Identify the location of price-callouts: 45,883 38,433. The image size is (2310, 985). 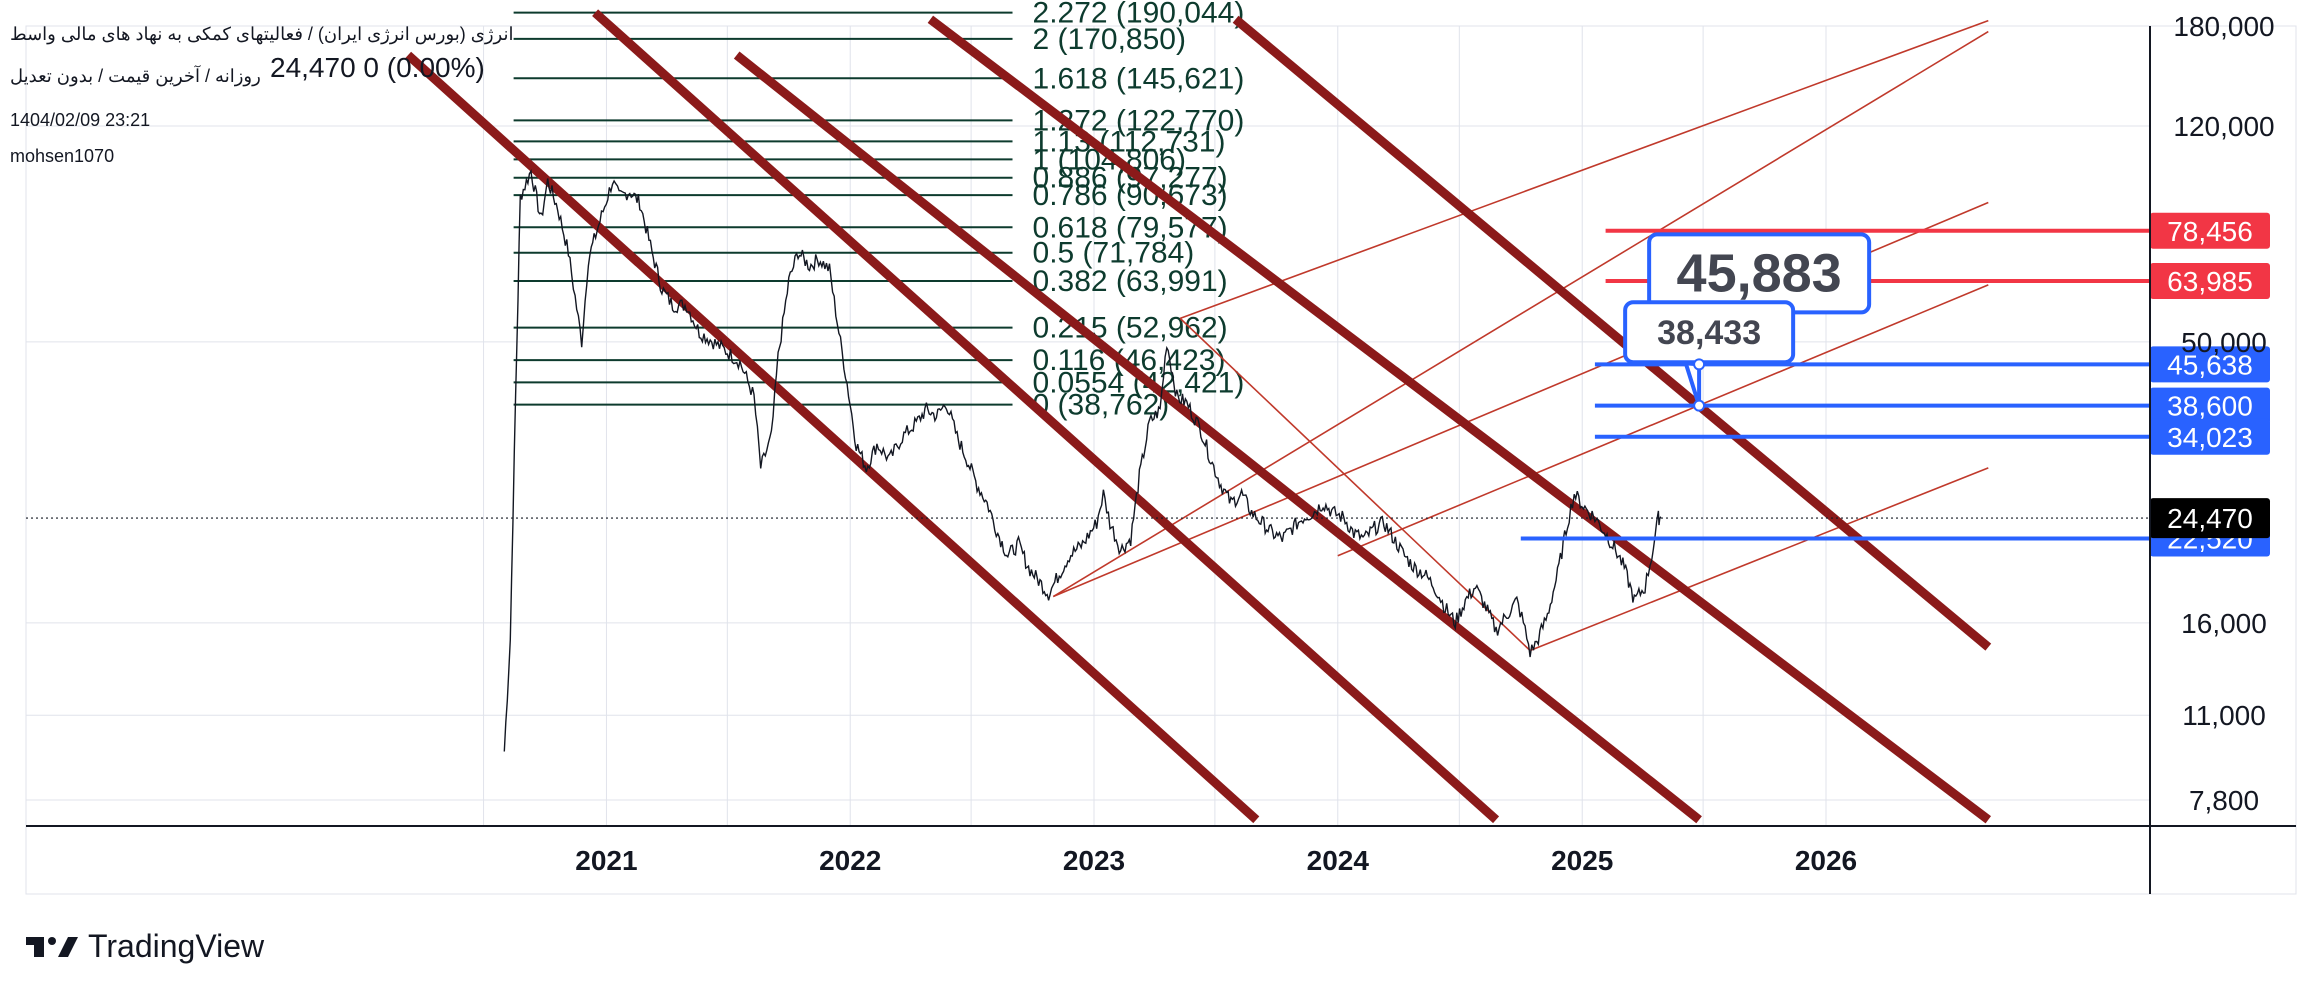
(1747, 322).